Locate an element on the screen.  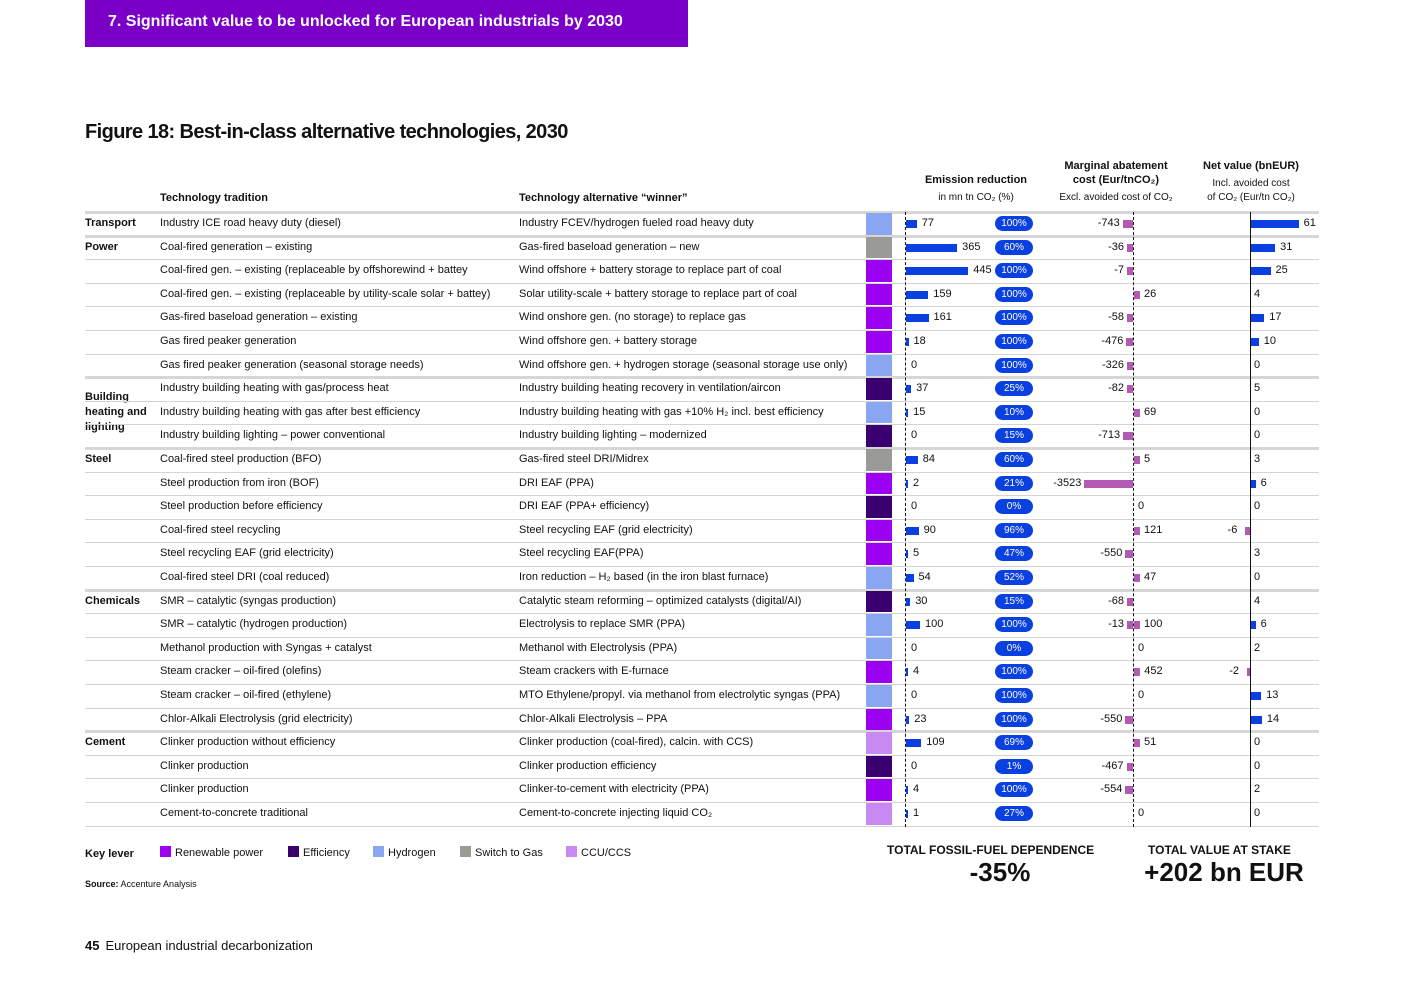
mac-value: -326 is located at coordinates (1112, 364).